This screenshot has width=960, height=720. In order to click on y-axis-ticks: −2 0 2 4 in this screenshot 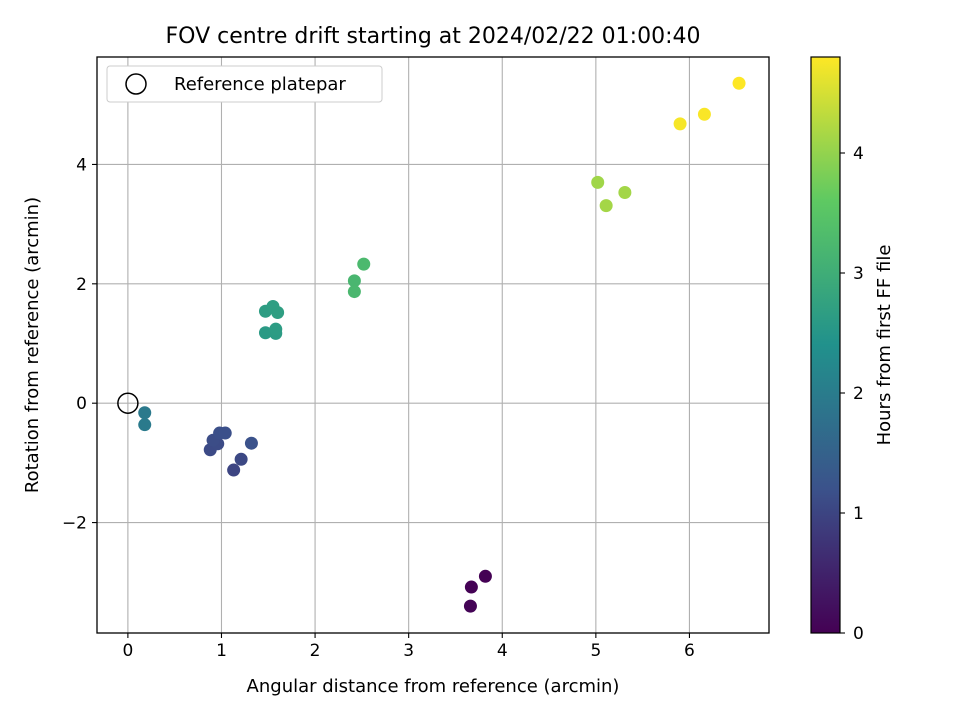, I will do `click(79, 344)`.